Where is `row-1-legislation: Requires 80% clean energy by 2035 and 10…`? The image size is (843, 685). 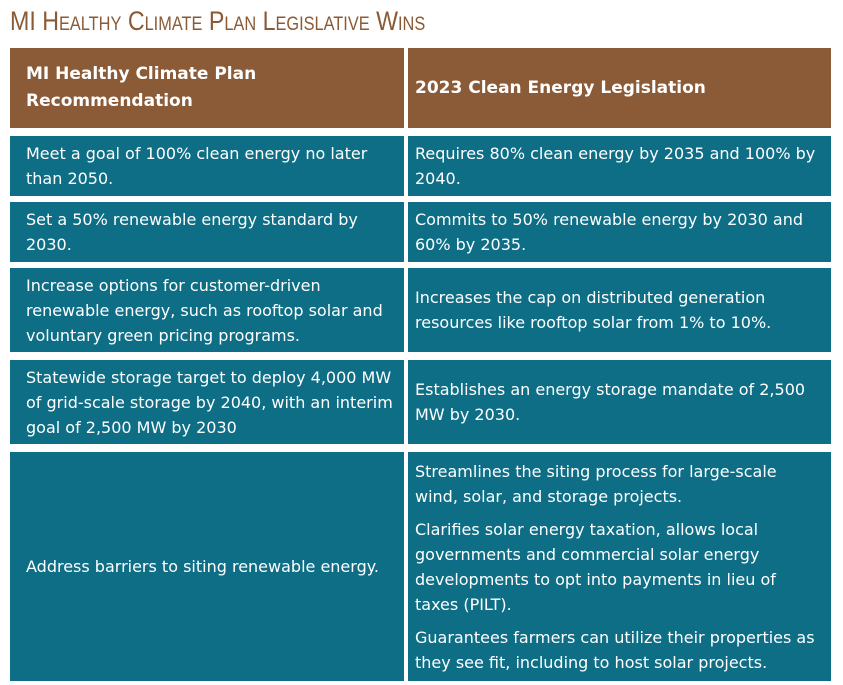 row-1-legislation: Requires 80% clean energy by 2035 and 10… is located at coordinates (619, 166).